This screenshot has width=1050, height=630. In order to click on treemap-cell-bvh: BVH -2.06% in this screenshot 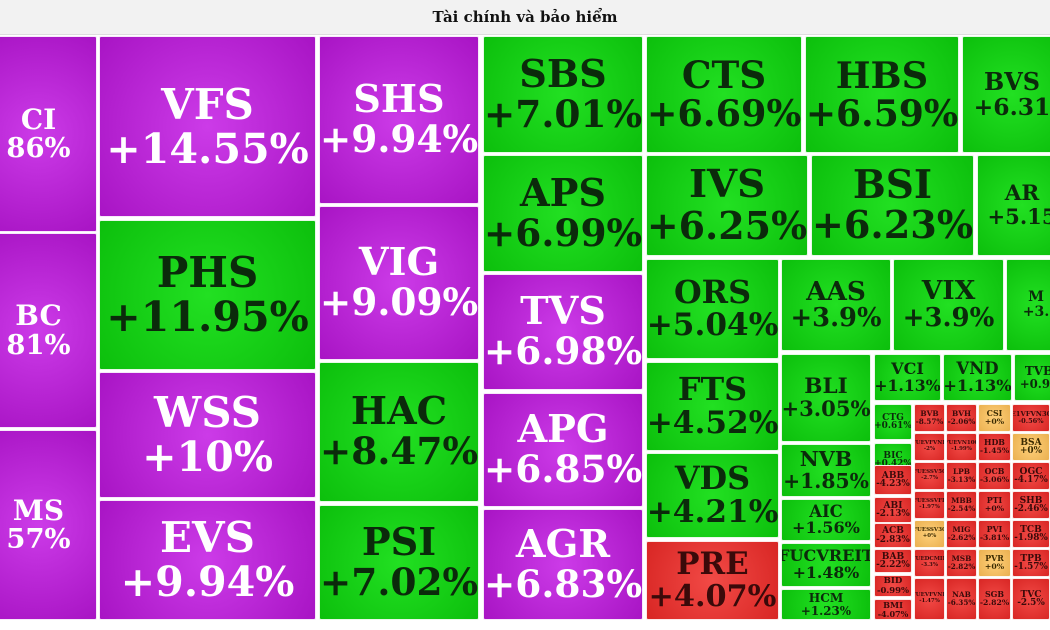, I will do `click(961, 418)`.